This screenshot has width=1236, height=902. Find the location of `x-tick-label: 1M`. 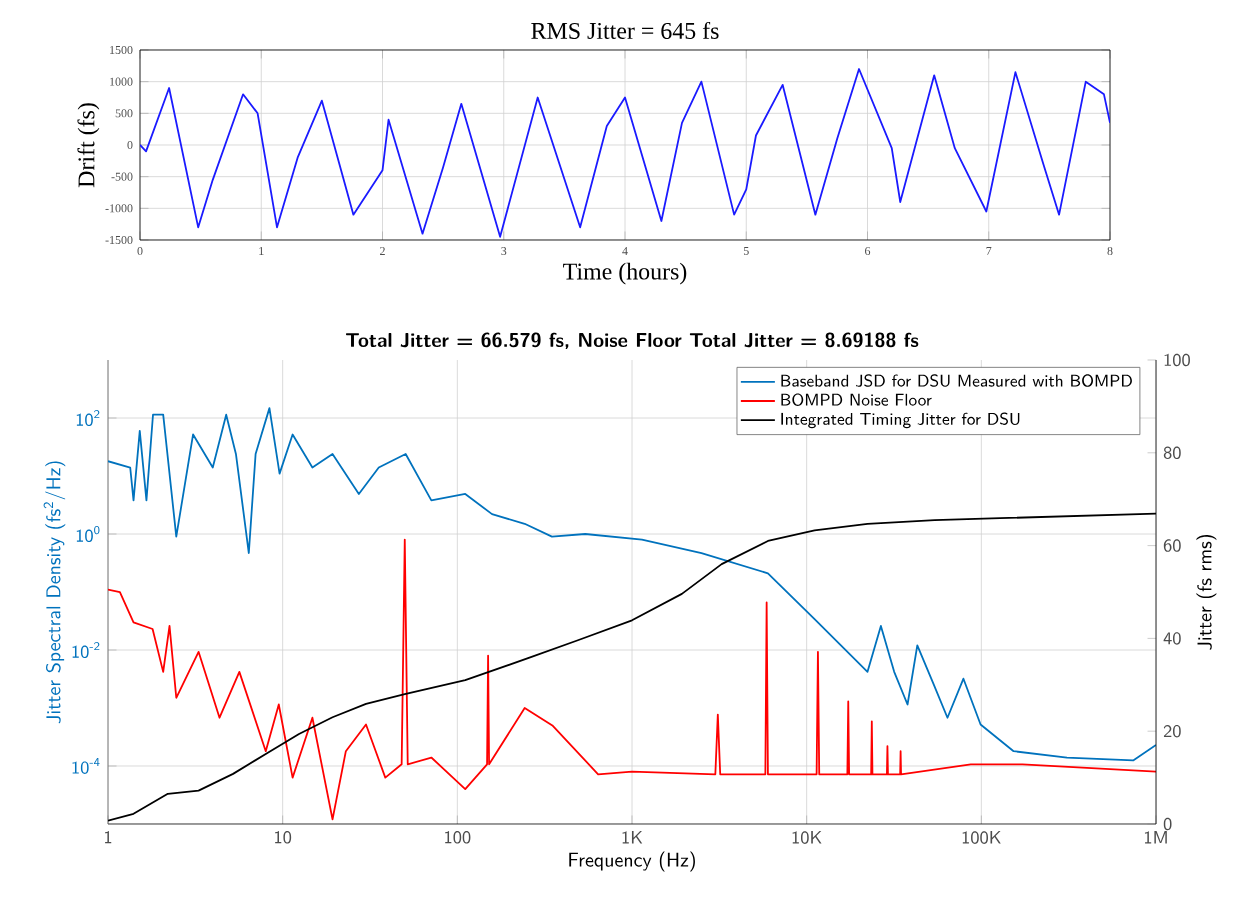

x-tick-label: 1M is located at coordinates (1155, 837).